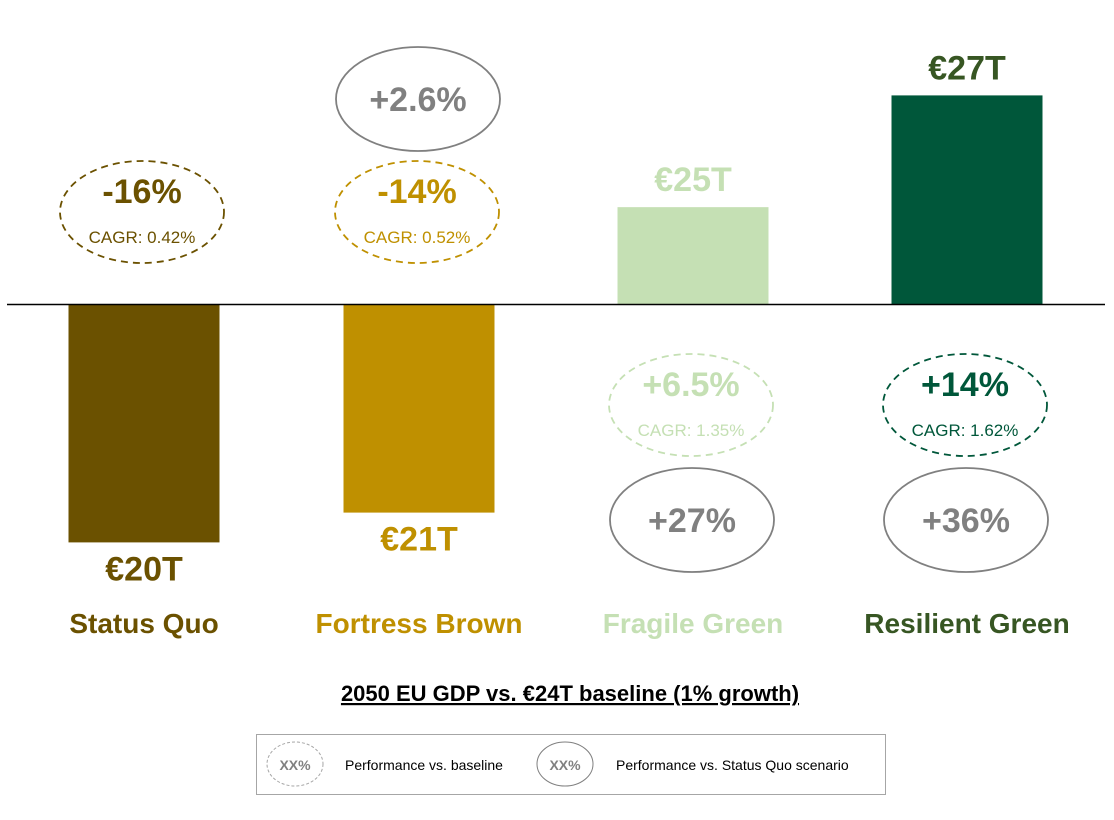  I want to click on category-label: Resilient Green, so click(966, 623).